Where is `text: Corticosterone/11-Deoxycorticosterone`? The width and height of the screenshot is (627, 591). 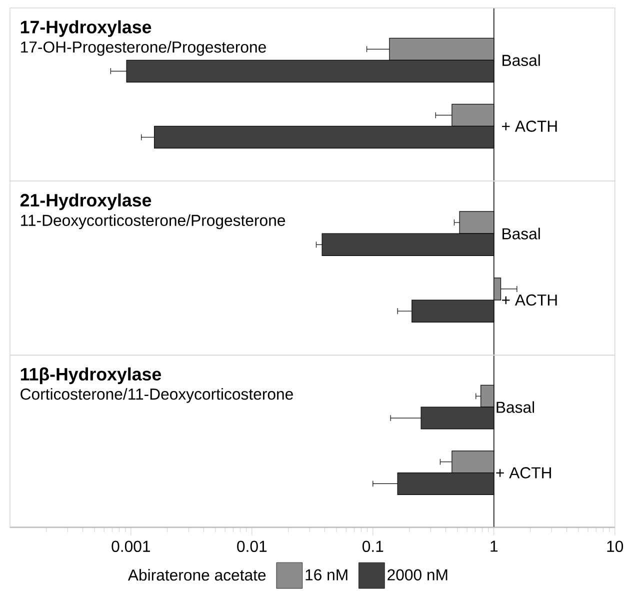
text: Corticosterone/11-Deoxycorticosterone is located at coordinates (156, 396).